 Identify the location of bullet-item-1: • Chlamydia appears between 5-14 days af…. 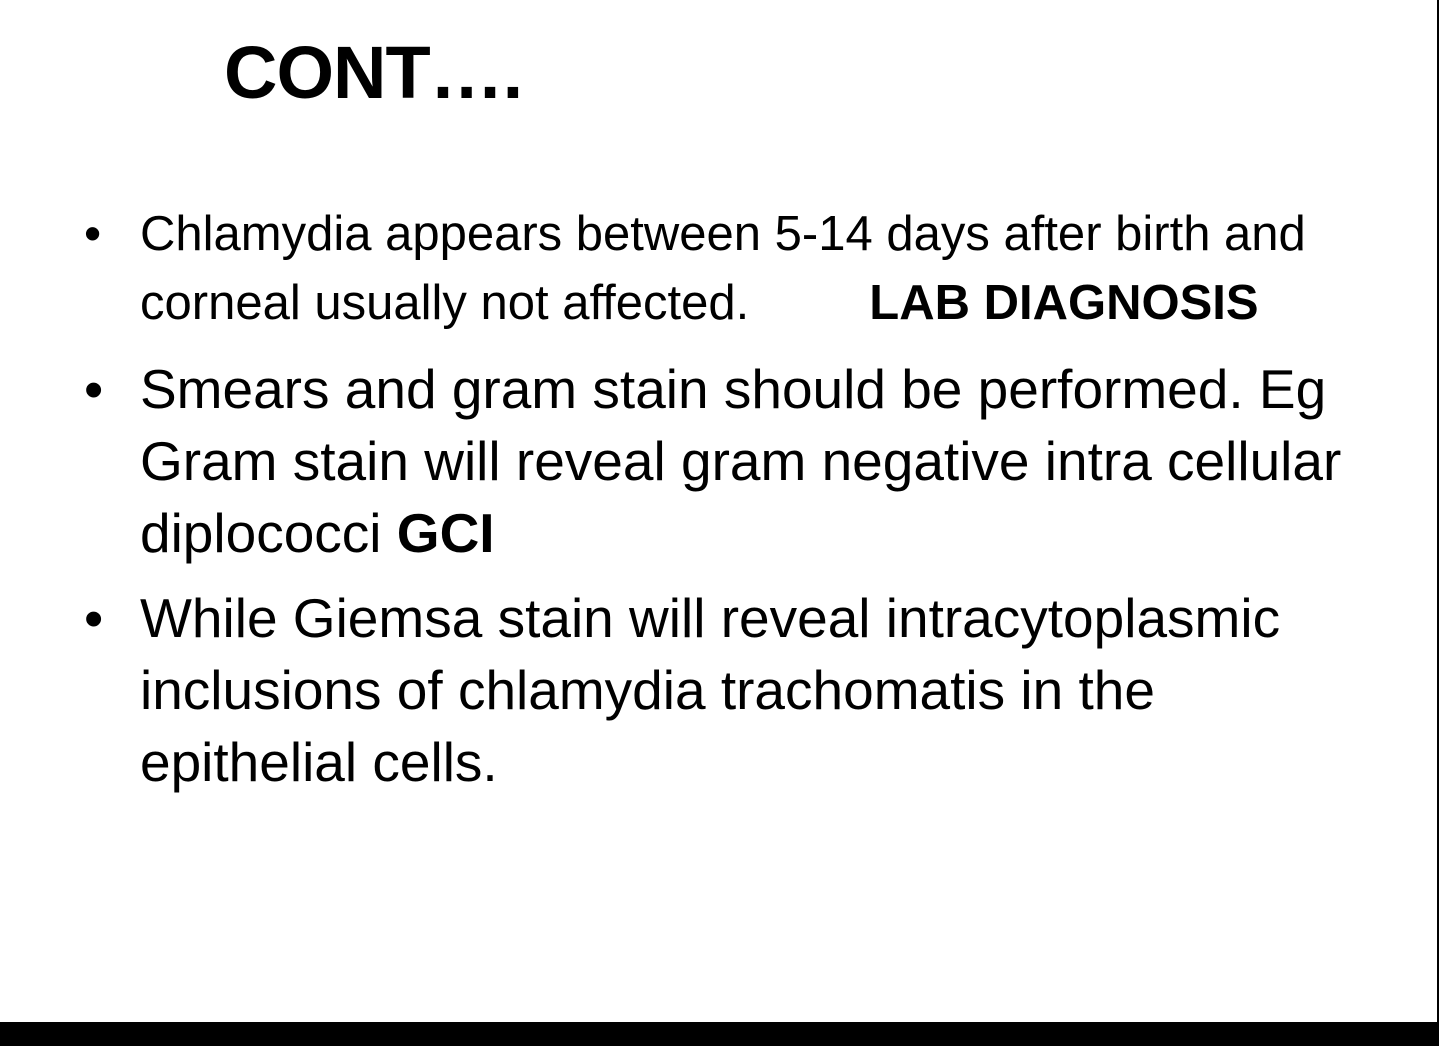
(727, 269).